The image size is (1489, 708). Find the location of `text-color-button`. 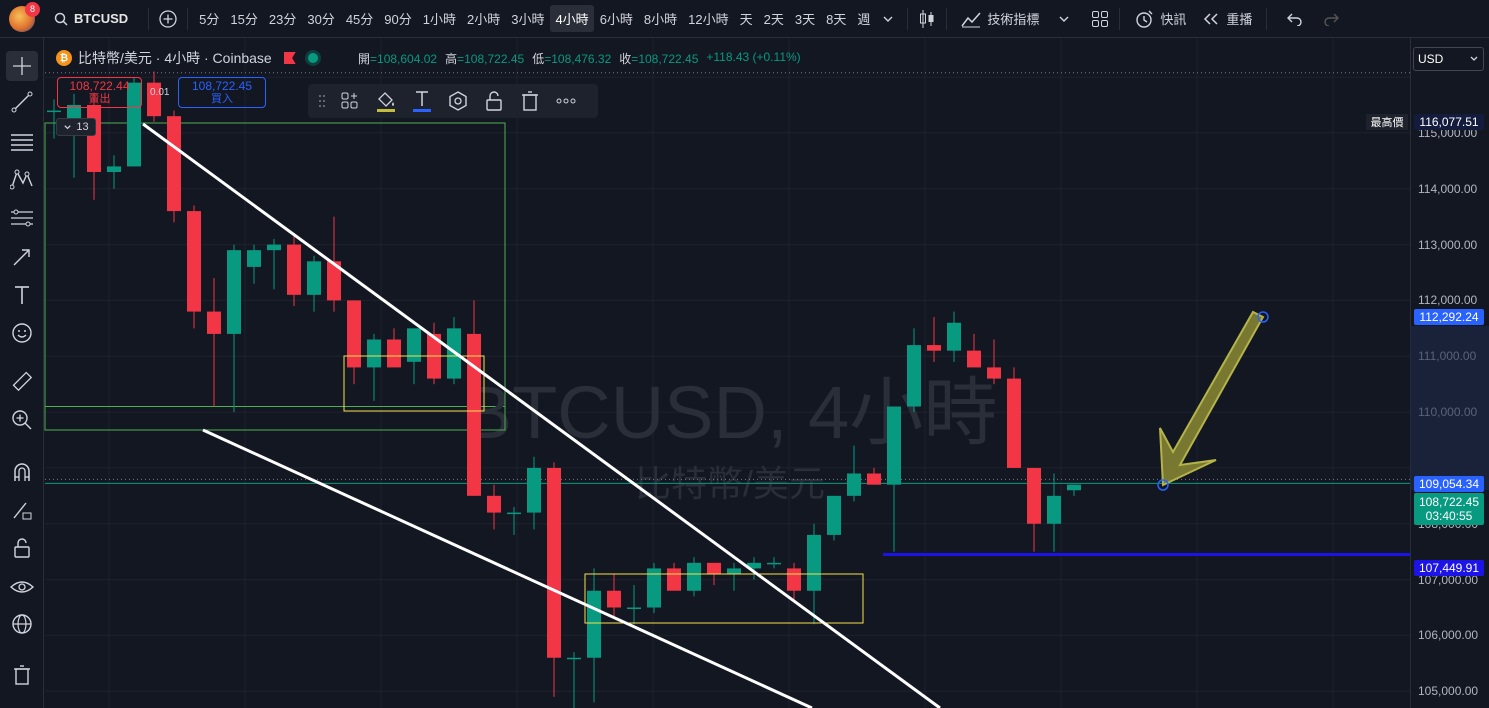

text-color-button is located at coordinates (422, 101).